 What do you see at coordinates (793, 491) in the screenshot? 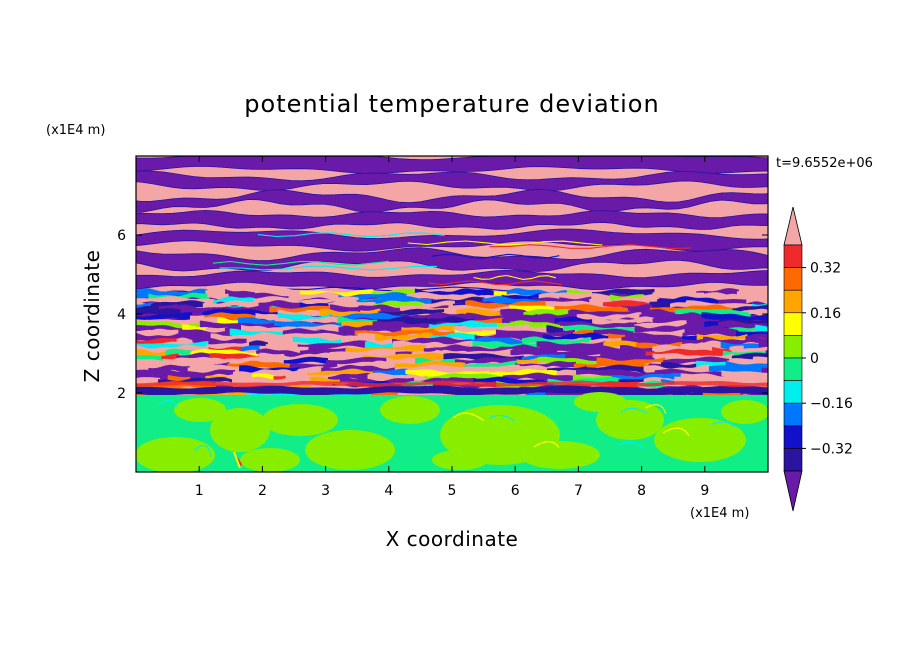
I see `colorbar-extend-min` at bounding box center [793, 491].